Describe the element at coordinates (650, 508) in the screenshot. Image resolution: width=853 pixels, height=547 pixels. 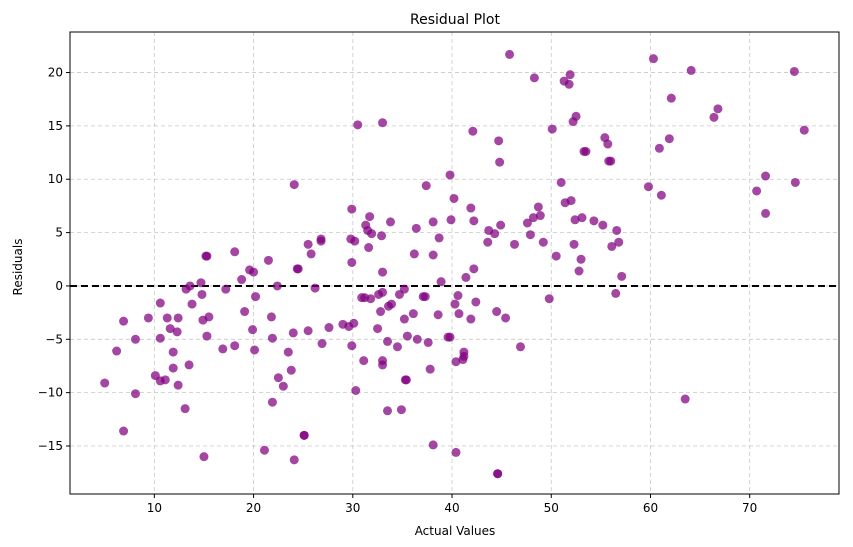
I see `x-tick-label: 60` at that location.